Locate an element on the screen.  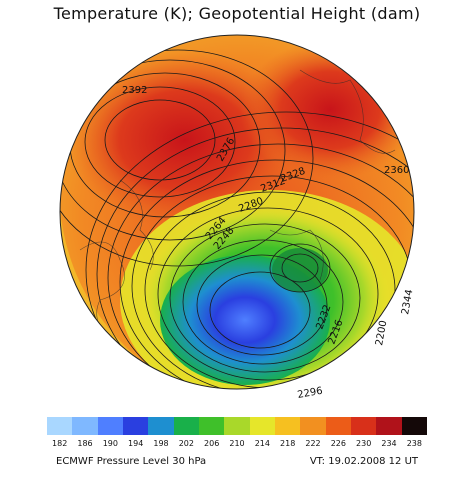
colorbar-tick-label: 190 is located at coordinates (110, 443).